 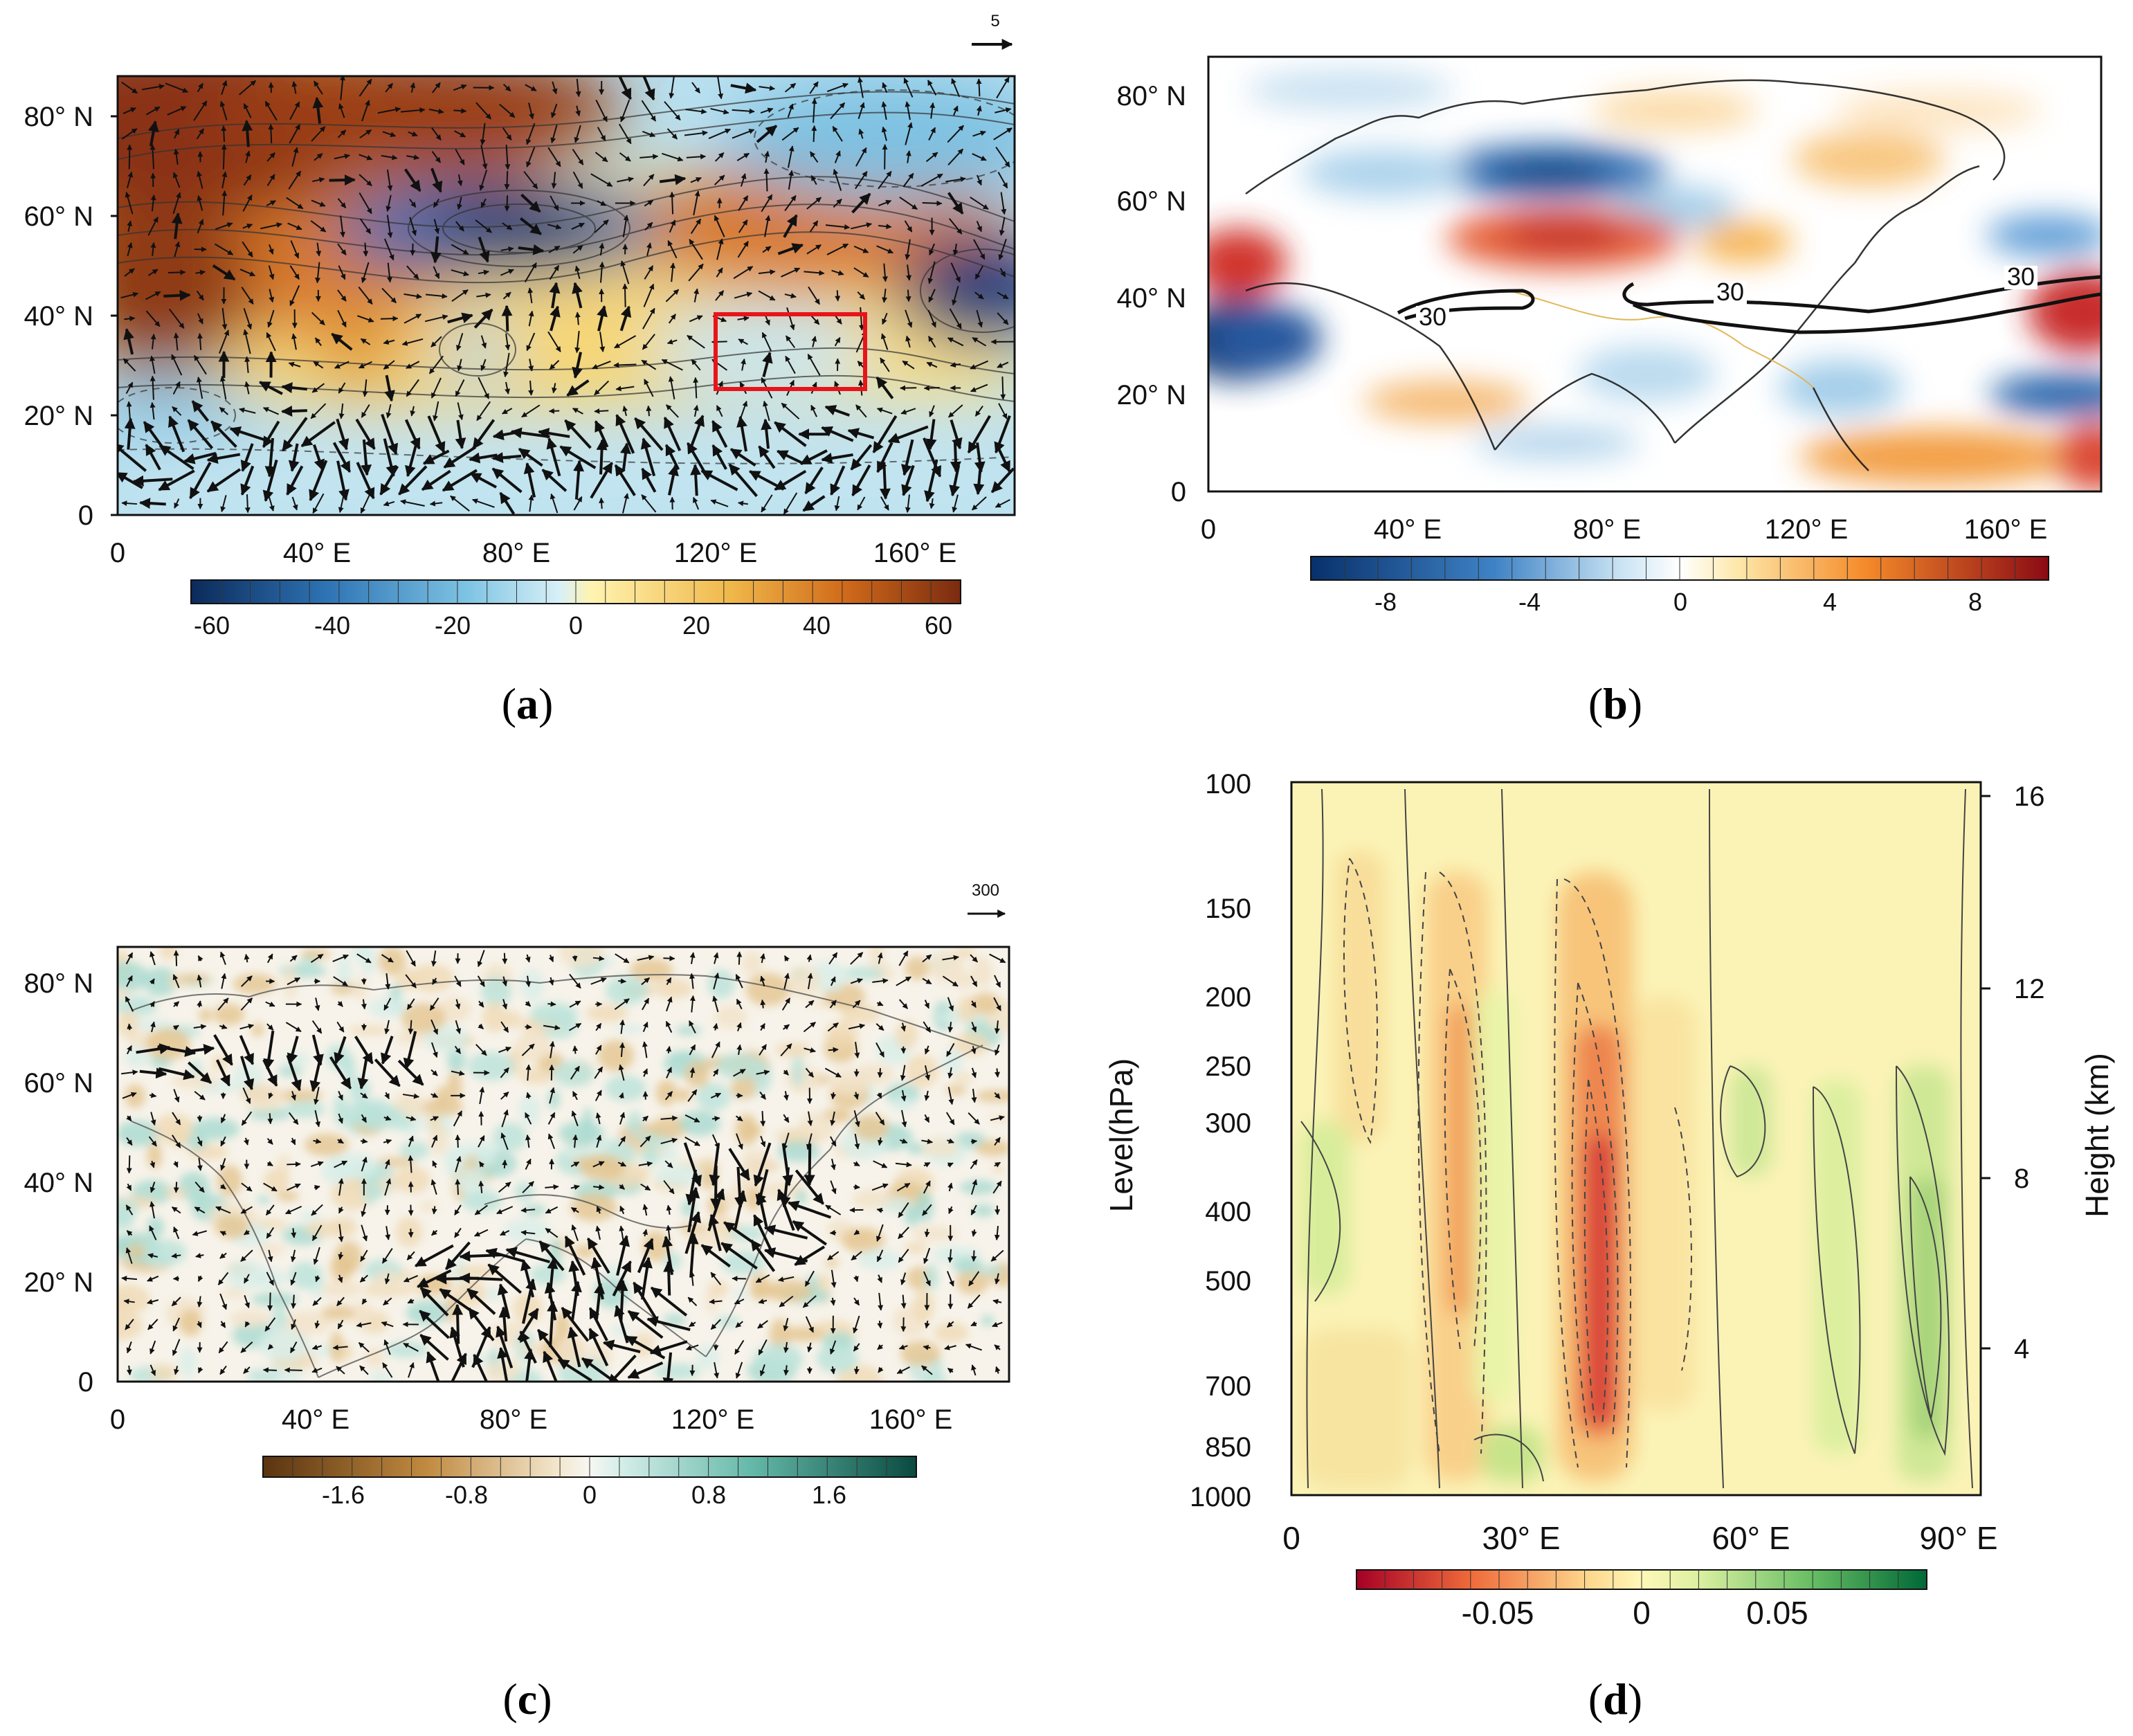 I want to click on panel-d-x-axis: 0 30° E 60° E 90° E, so click(x=1639, y=1538).